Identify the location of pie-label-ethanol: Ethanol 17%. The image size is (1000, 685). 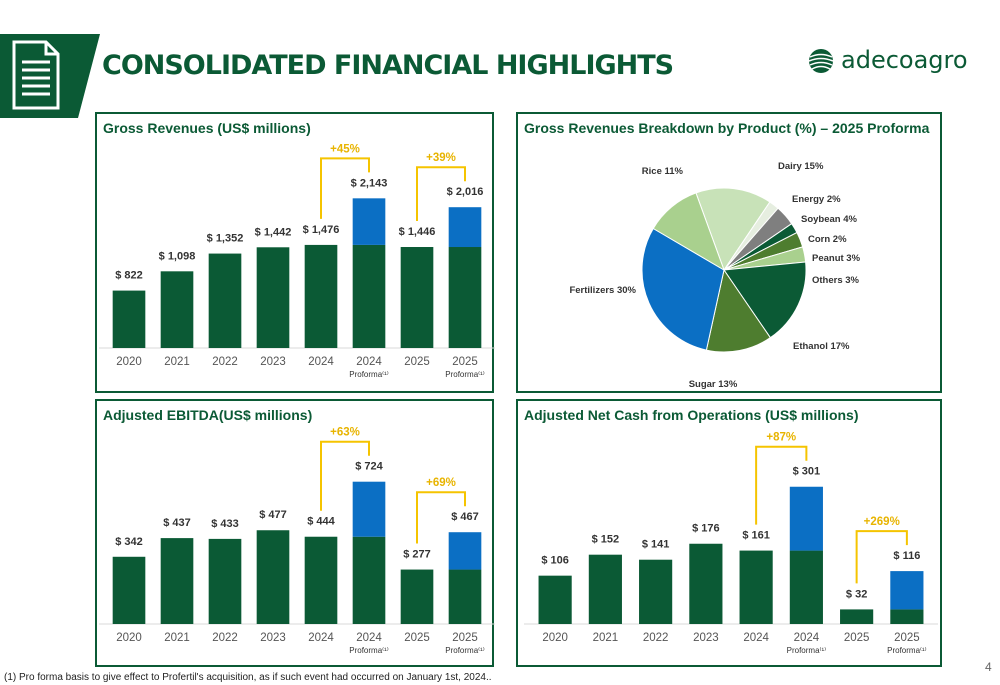
(821, 346).